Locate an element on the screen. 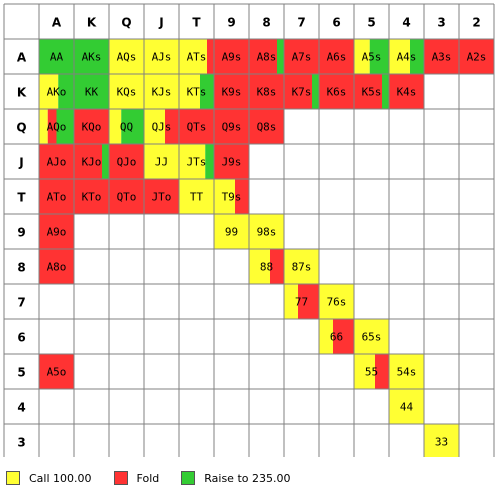 This screenshot has height=491, width=496. hand-cell-65s: 65s is located at coordinates (371, 336).